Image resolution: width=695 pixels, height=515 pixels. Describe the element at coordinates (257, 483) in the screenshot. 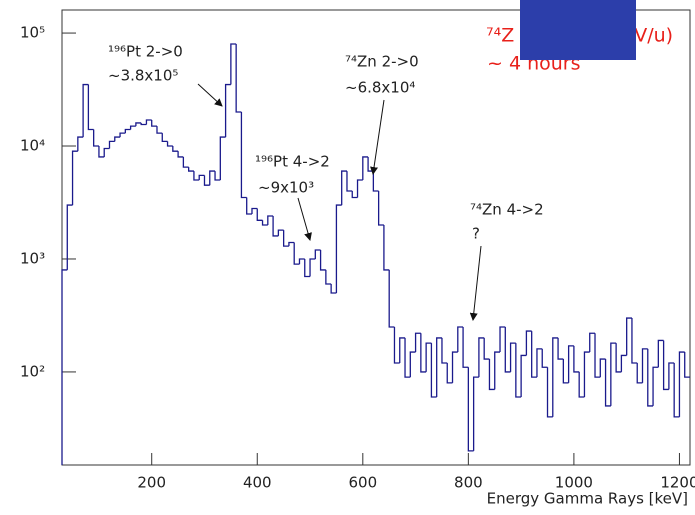

I see `x-tick-label: 400` at that location.